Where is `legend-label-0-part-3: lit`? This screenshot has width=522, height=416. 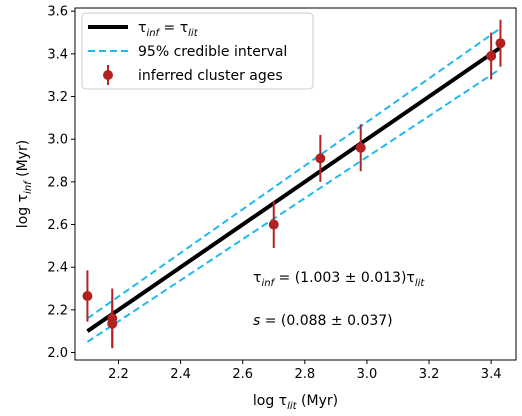 legend-label-0-part-3: lit is located at coordinates (193, 33).